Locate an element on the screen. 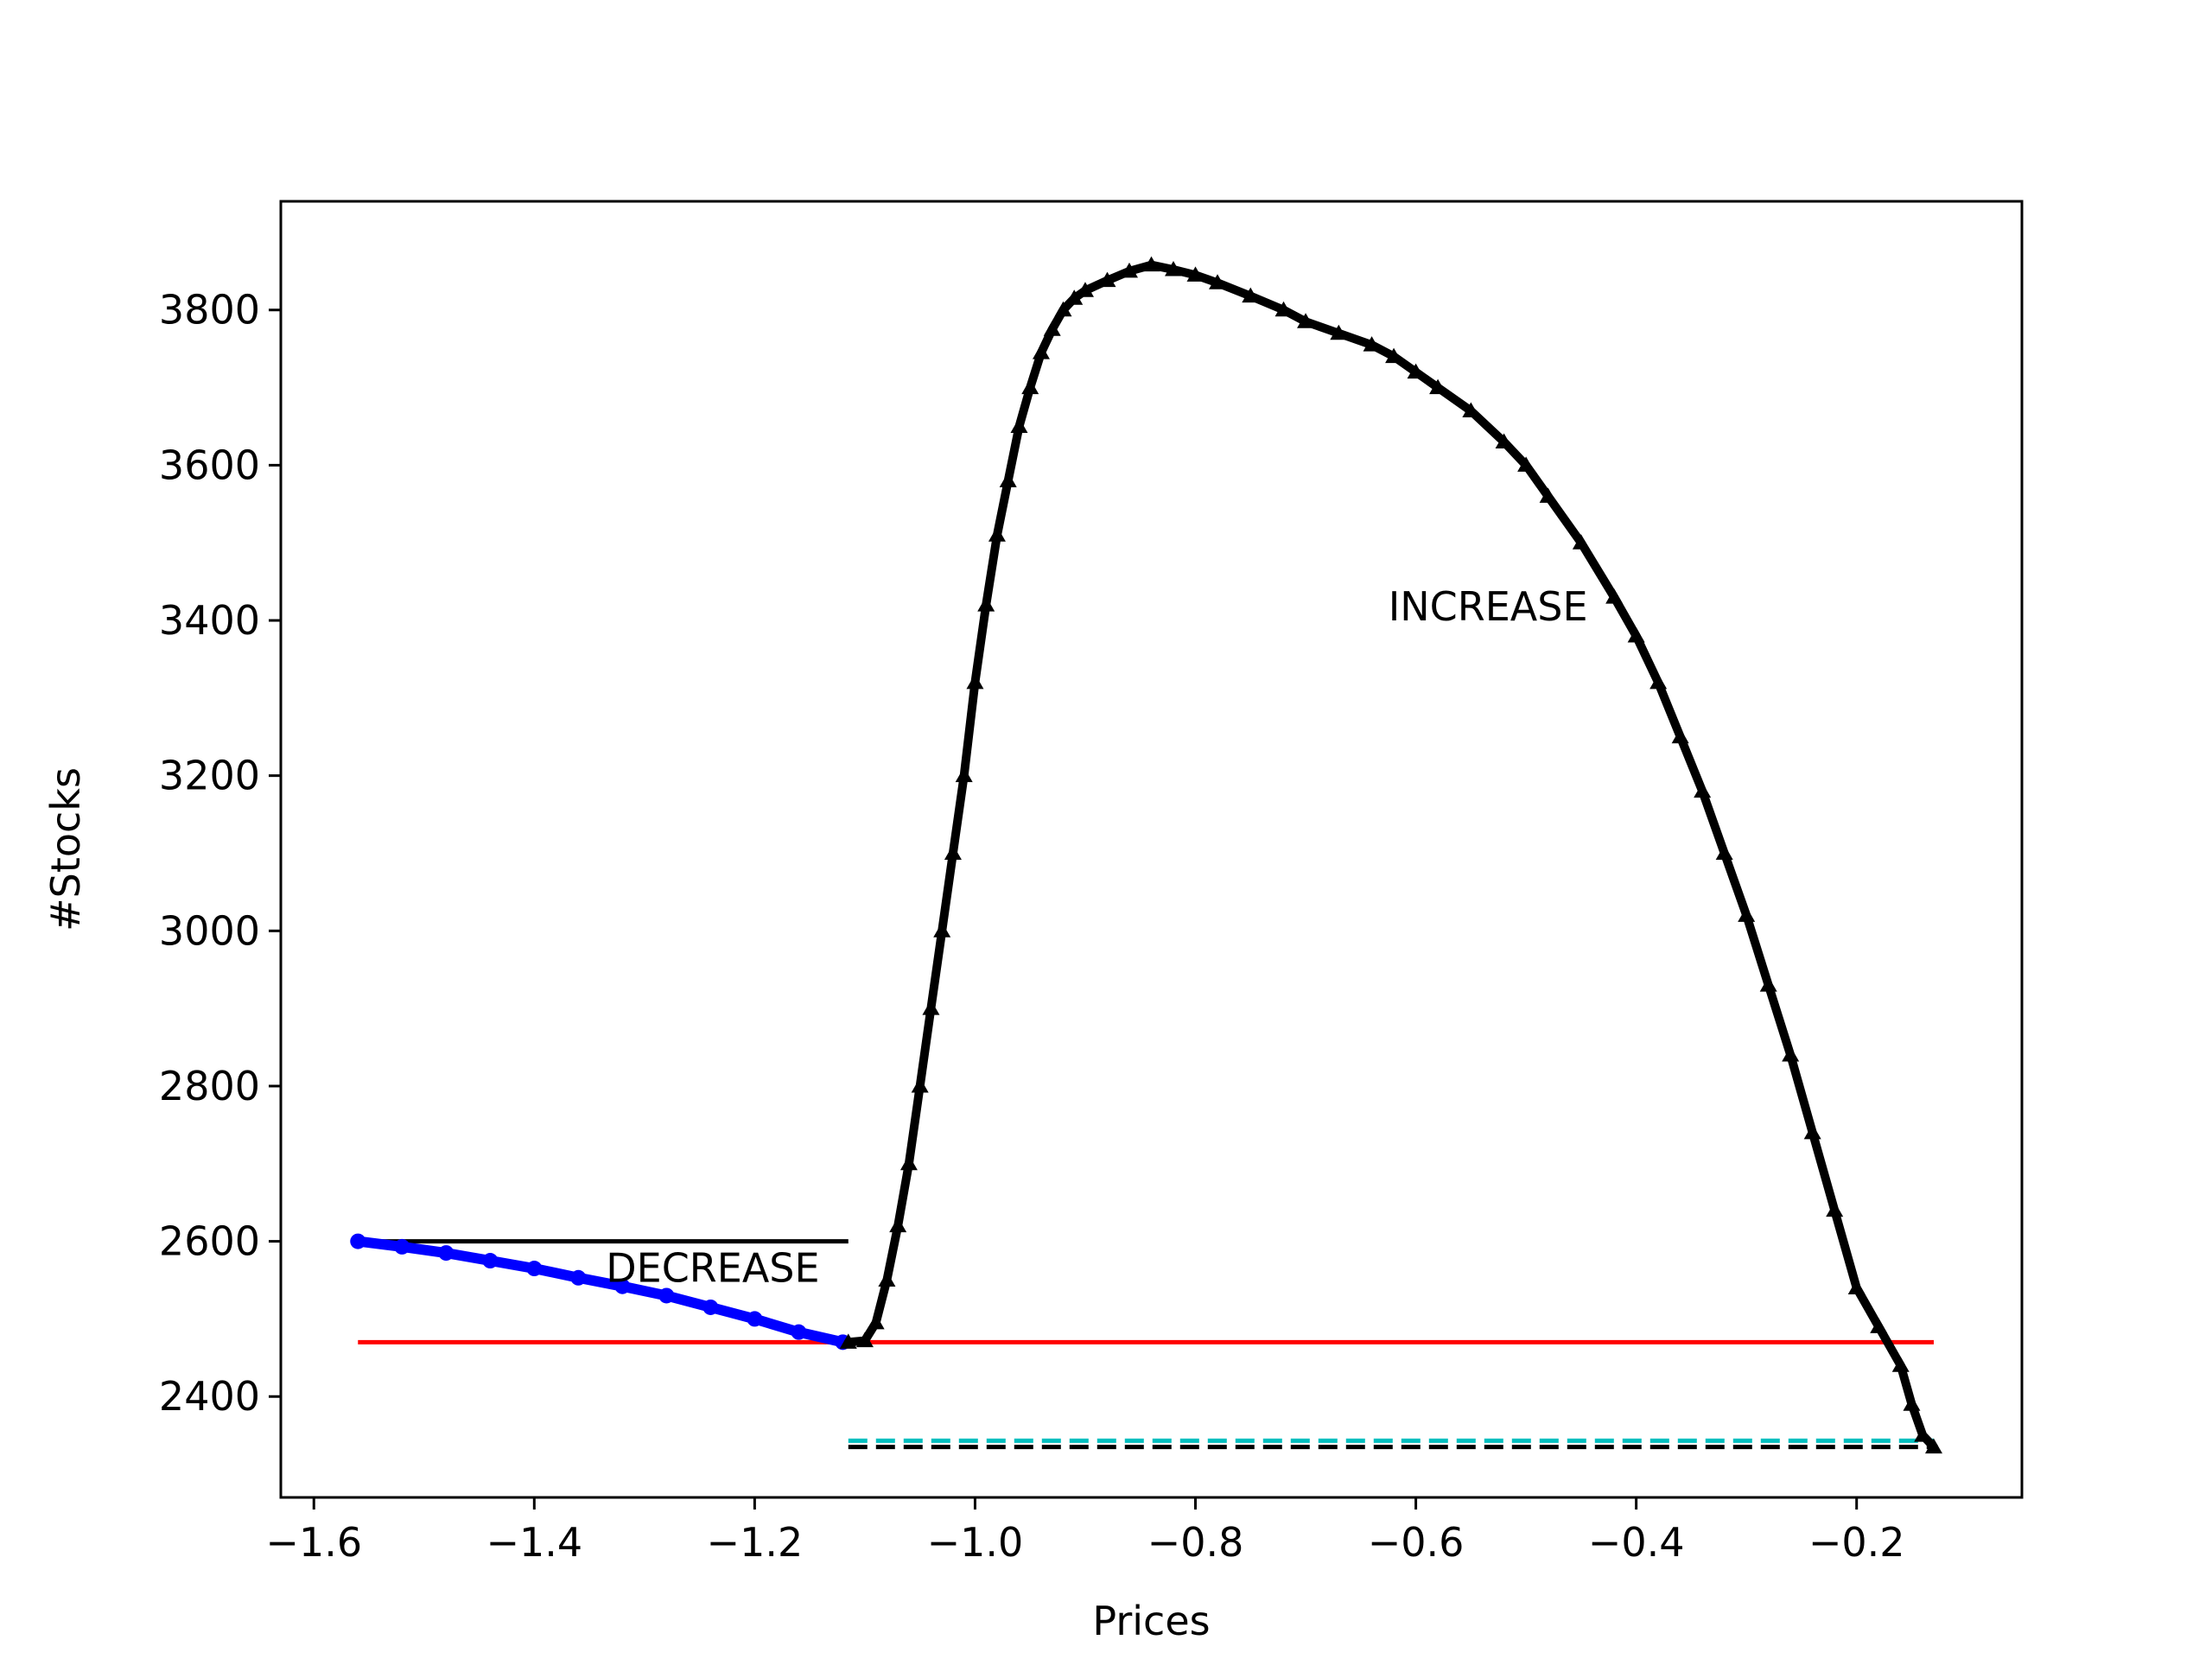  y-axis-title: #Stocks is located at coordinates (65, 849).